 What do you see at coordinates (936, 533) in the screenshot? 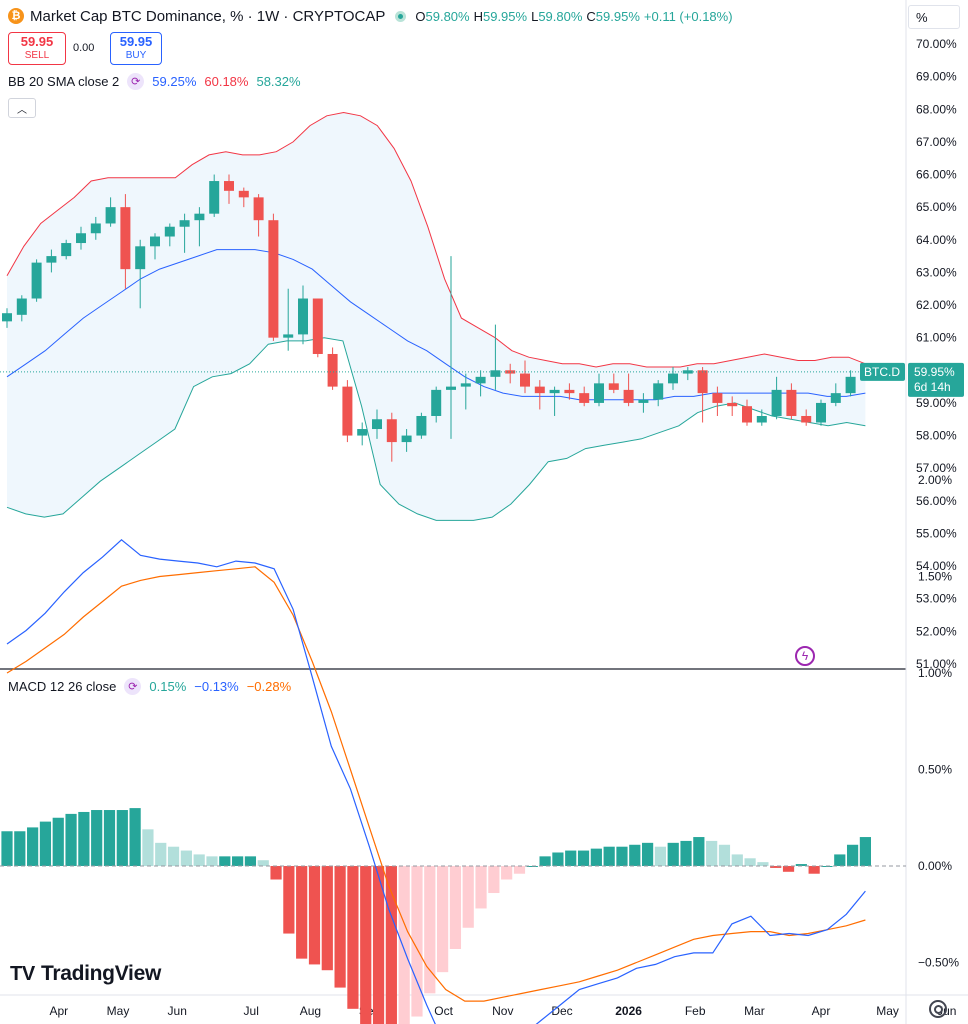
I see `price-axis-tick: 55.00%` at bounding box center [936, 533].